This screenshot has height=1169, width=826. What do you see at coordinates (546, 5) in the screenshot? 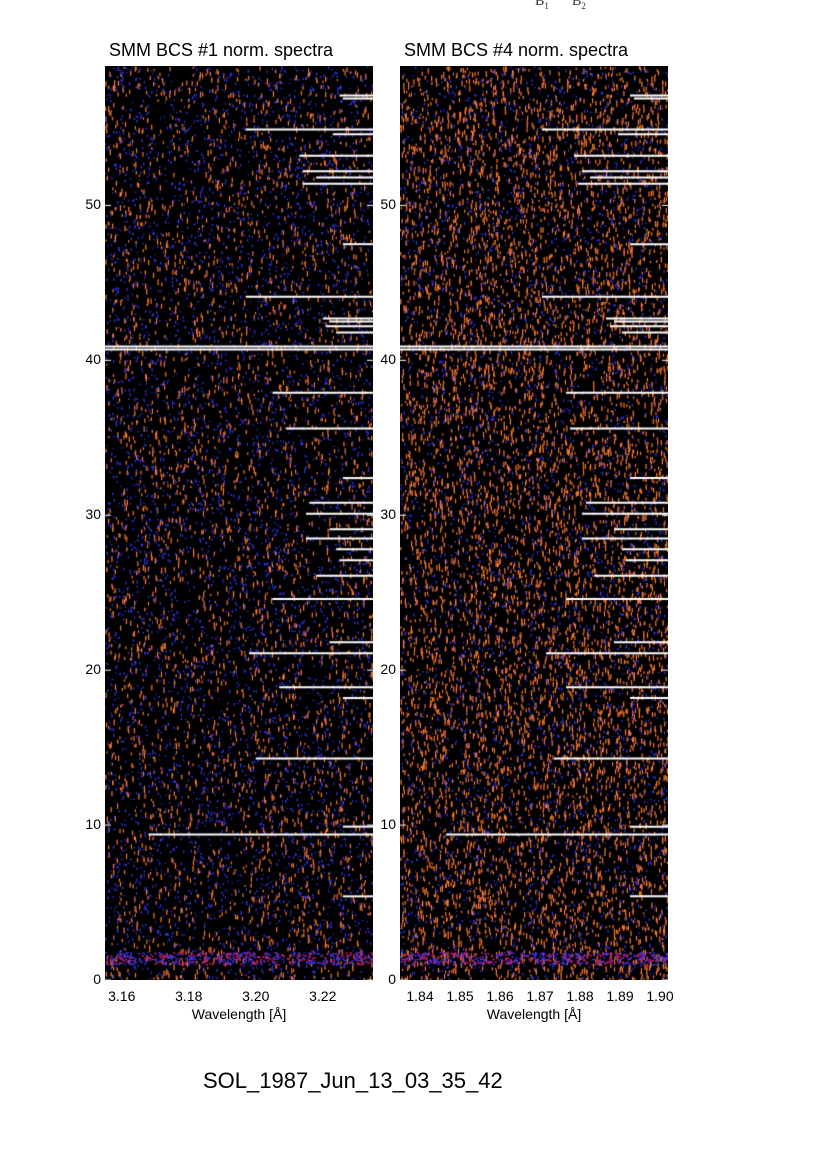
I see `b1-sub: 1` at bounding box center [546, 5].